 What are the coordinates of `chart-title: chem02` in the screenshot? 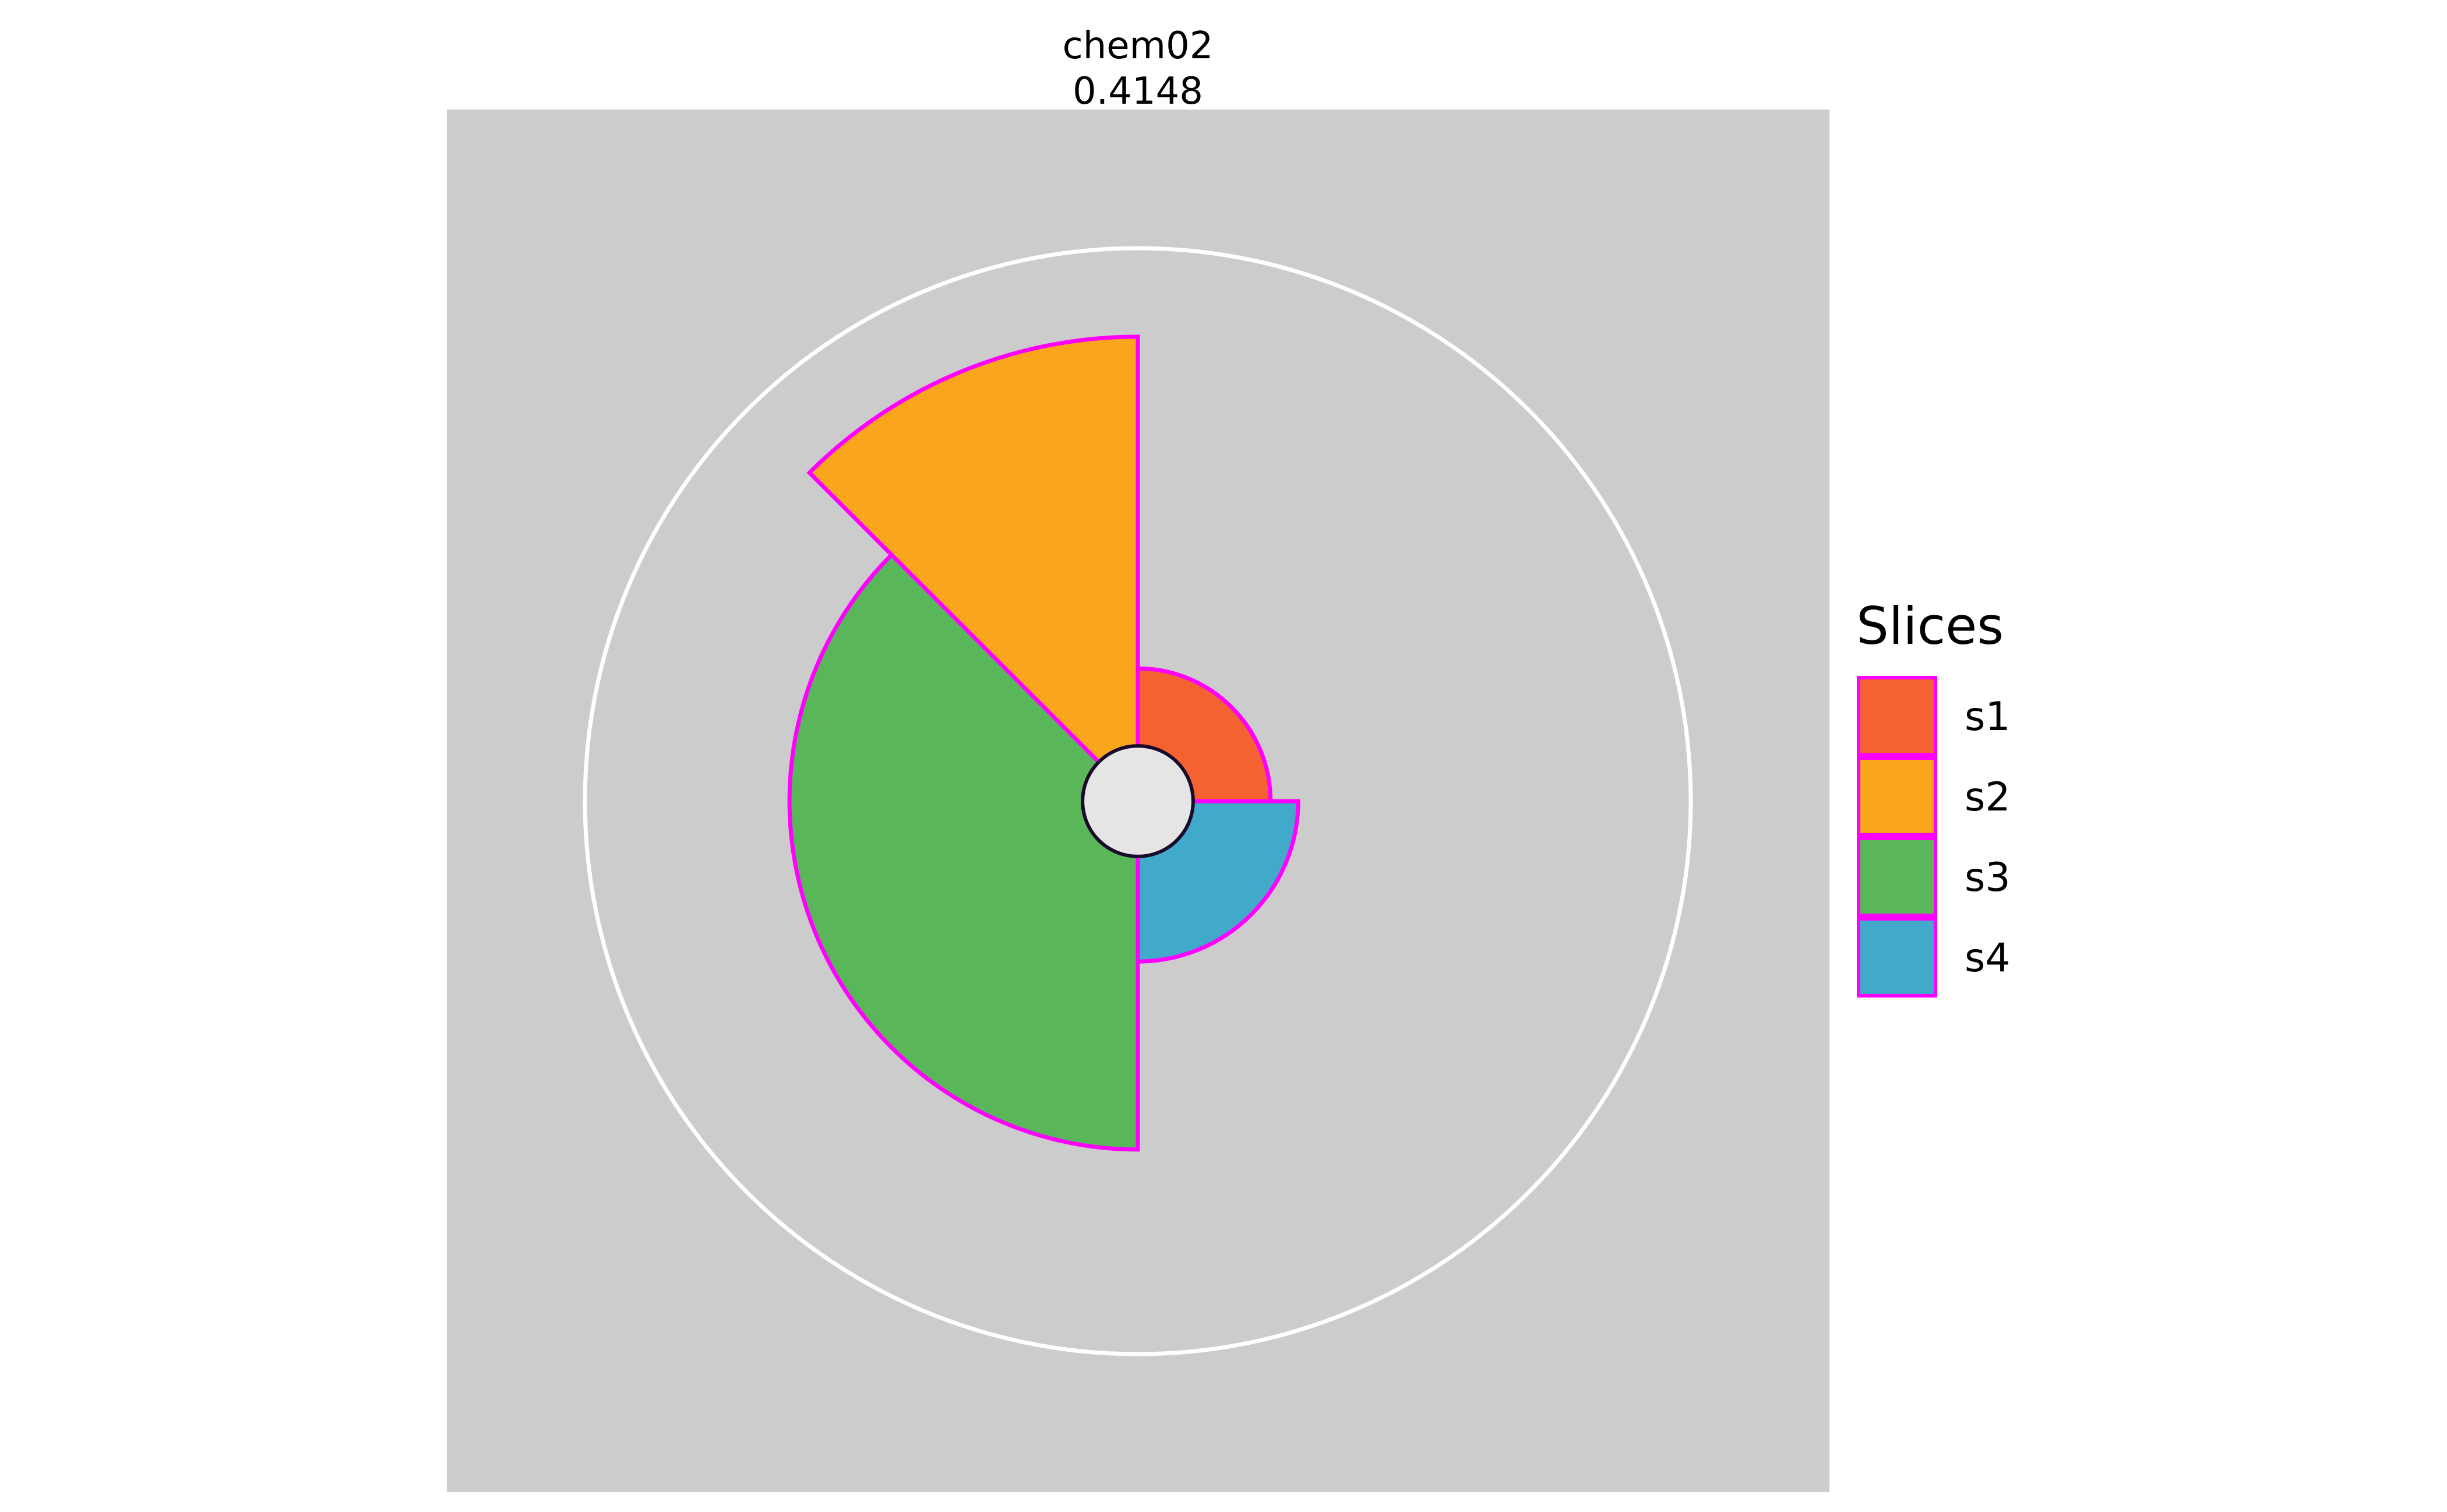 It's located at (1138, 46).